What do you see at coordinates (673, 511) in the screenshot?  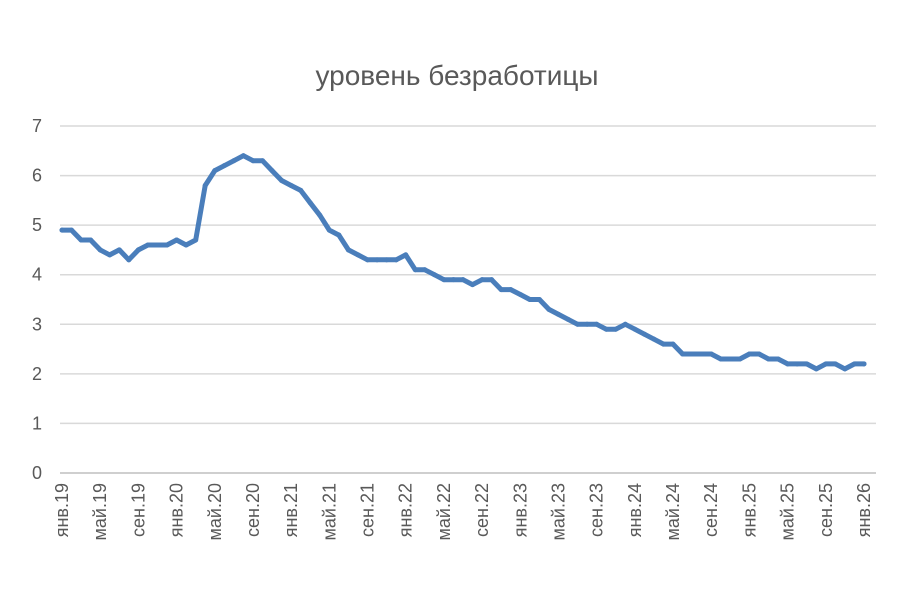 I see `x-tick-label: май.24` at bounding box center [673, 511].